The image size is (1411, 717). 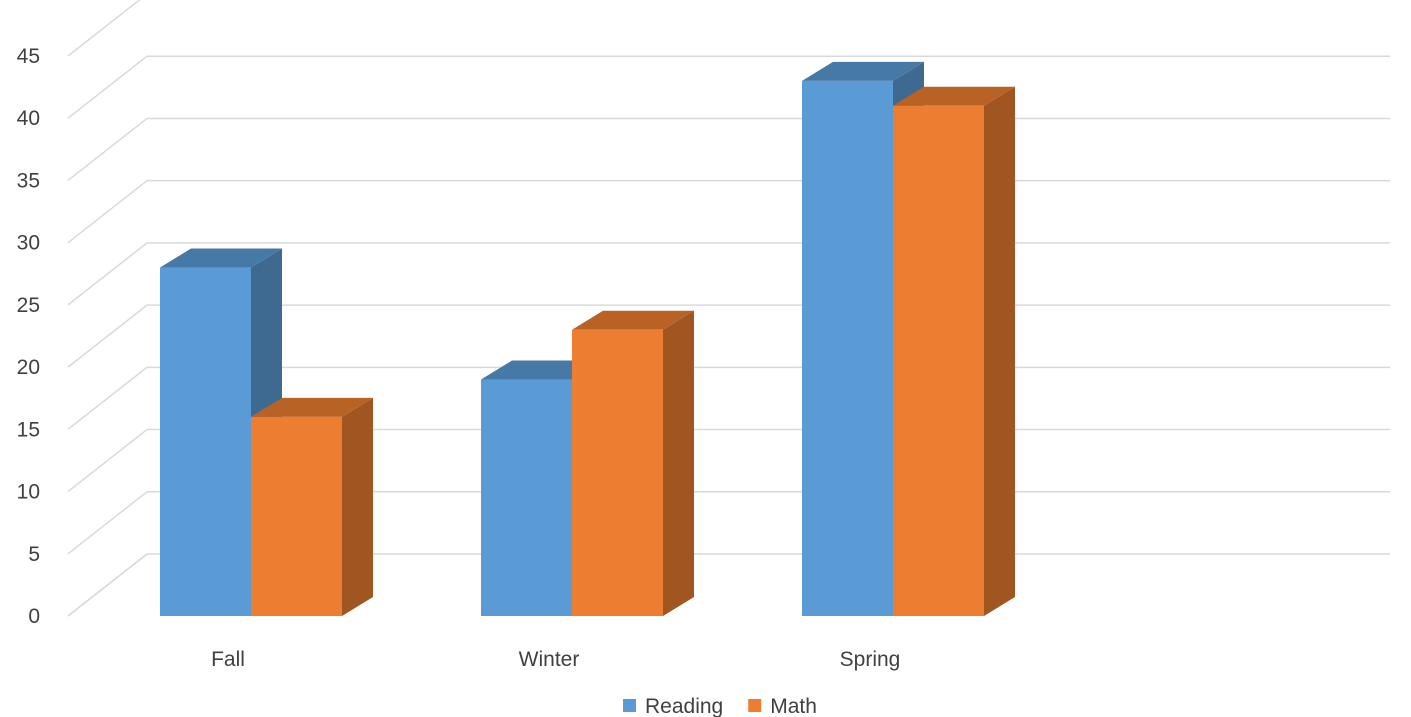 I want to click on y-axis-tick-labels: 0 5 10 15 20 25 30 35 40 45, so click(x=28, y=336).